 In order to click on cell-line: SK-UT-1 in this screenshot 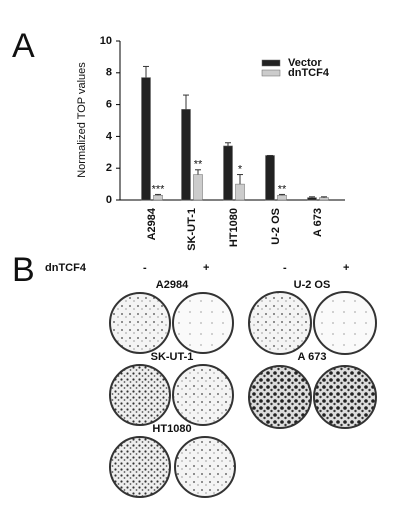, I will do `click(172, 357)`.